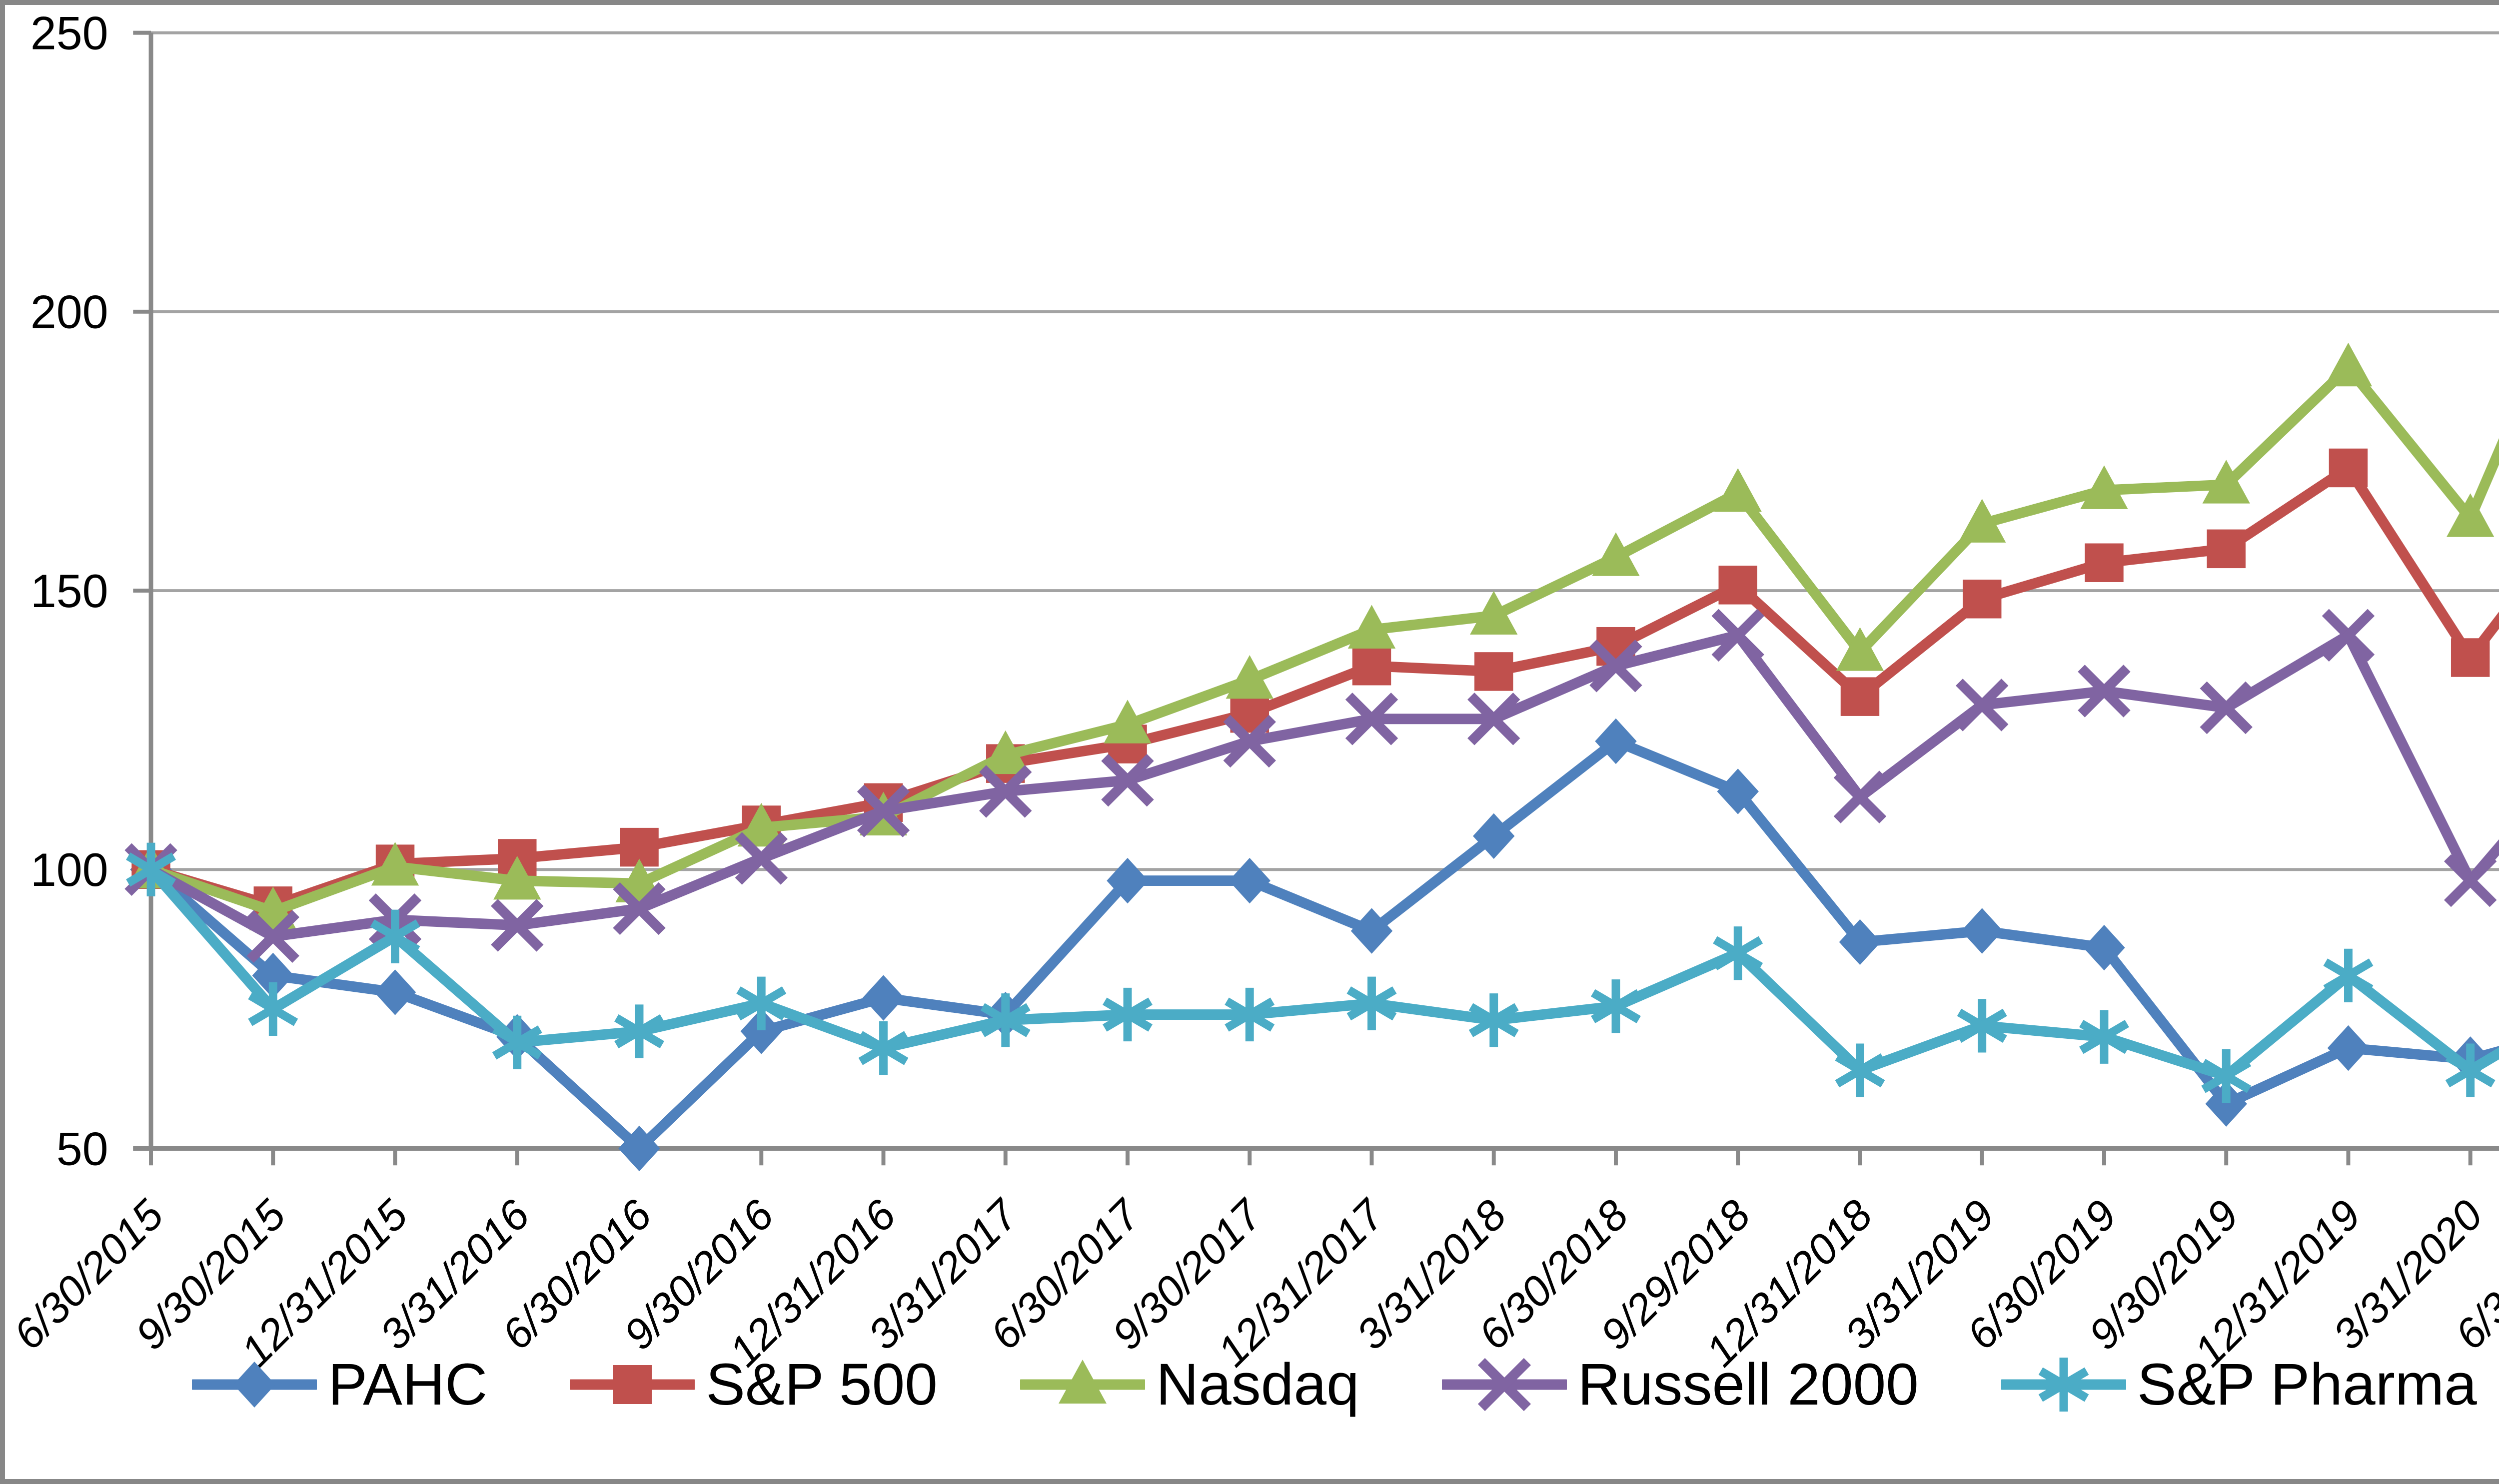 The image size is (2499, 1484). I want to click on legend-marker-nasdaq, so click(1082, 1382).